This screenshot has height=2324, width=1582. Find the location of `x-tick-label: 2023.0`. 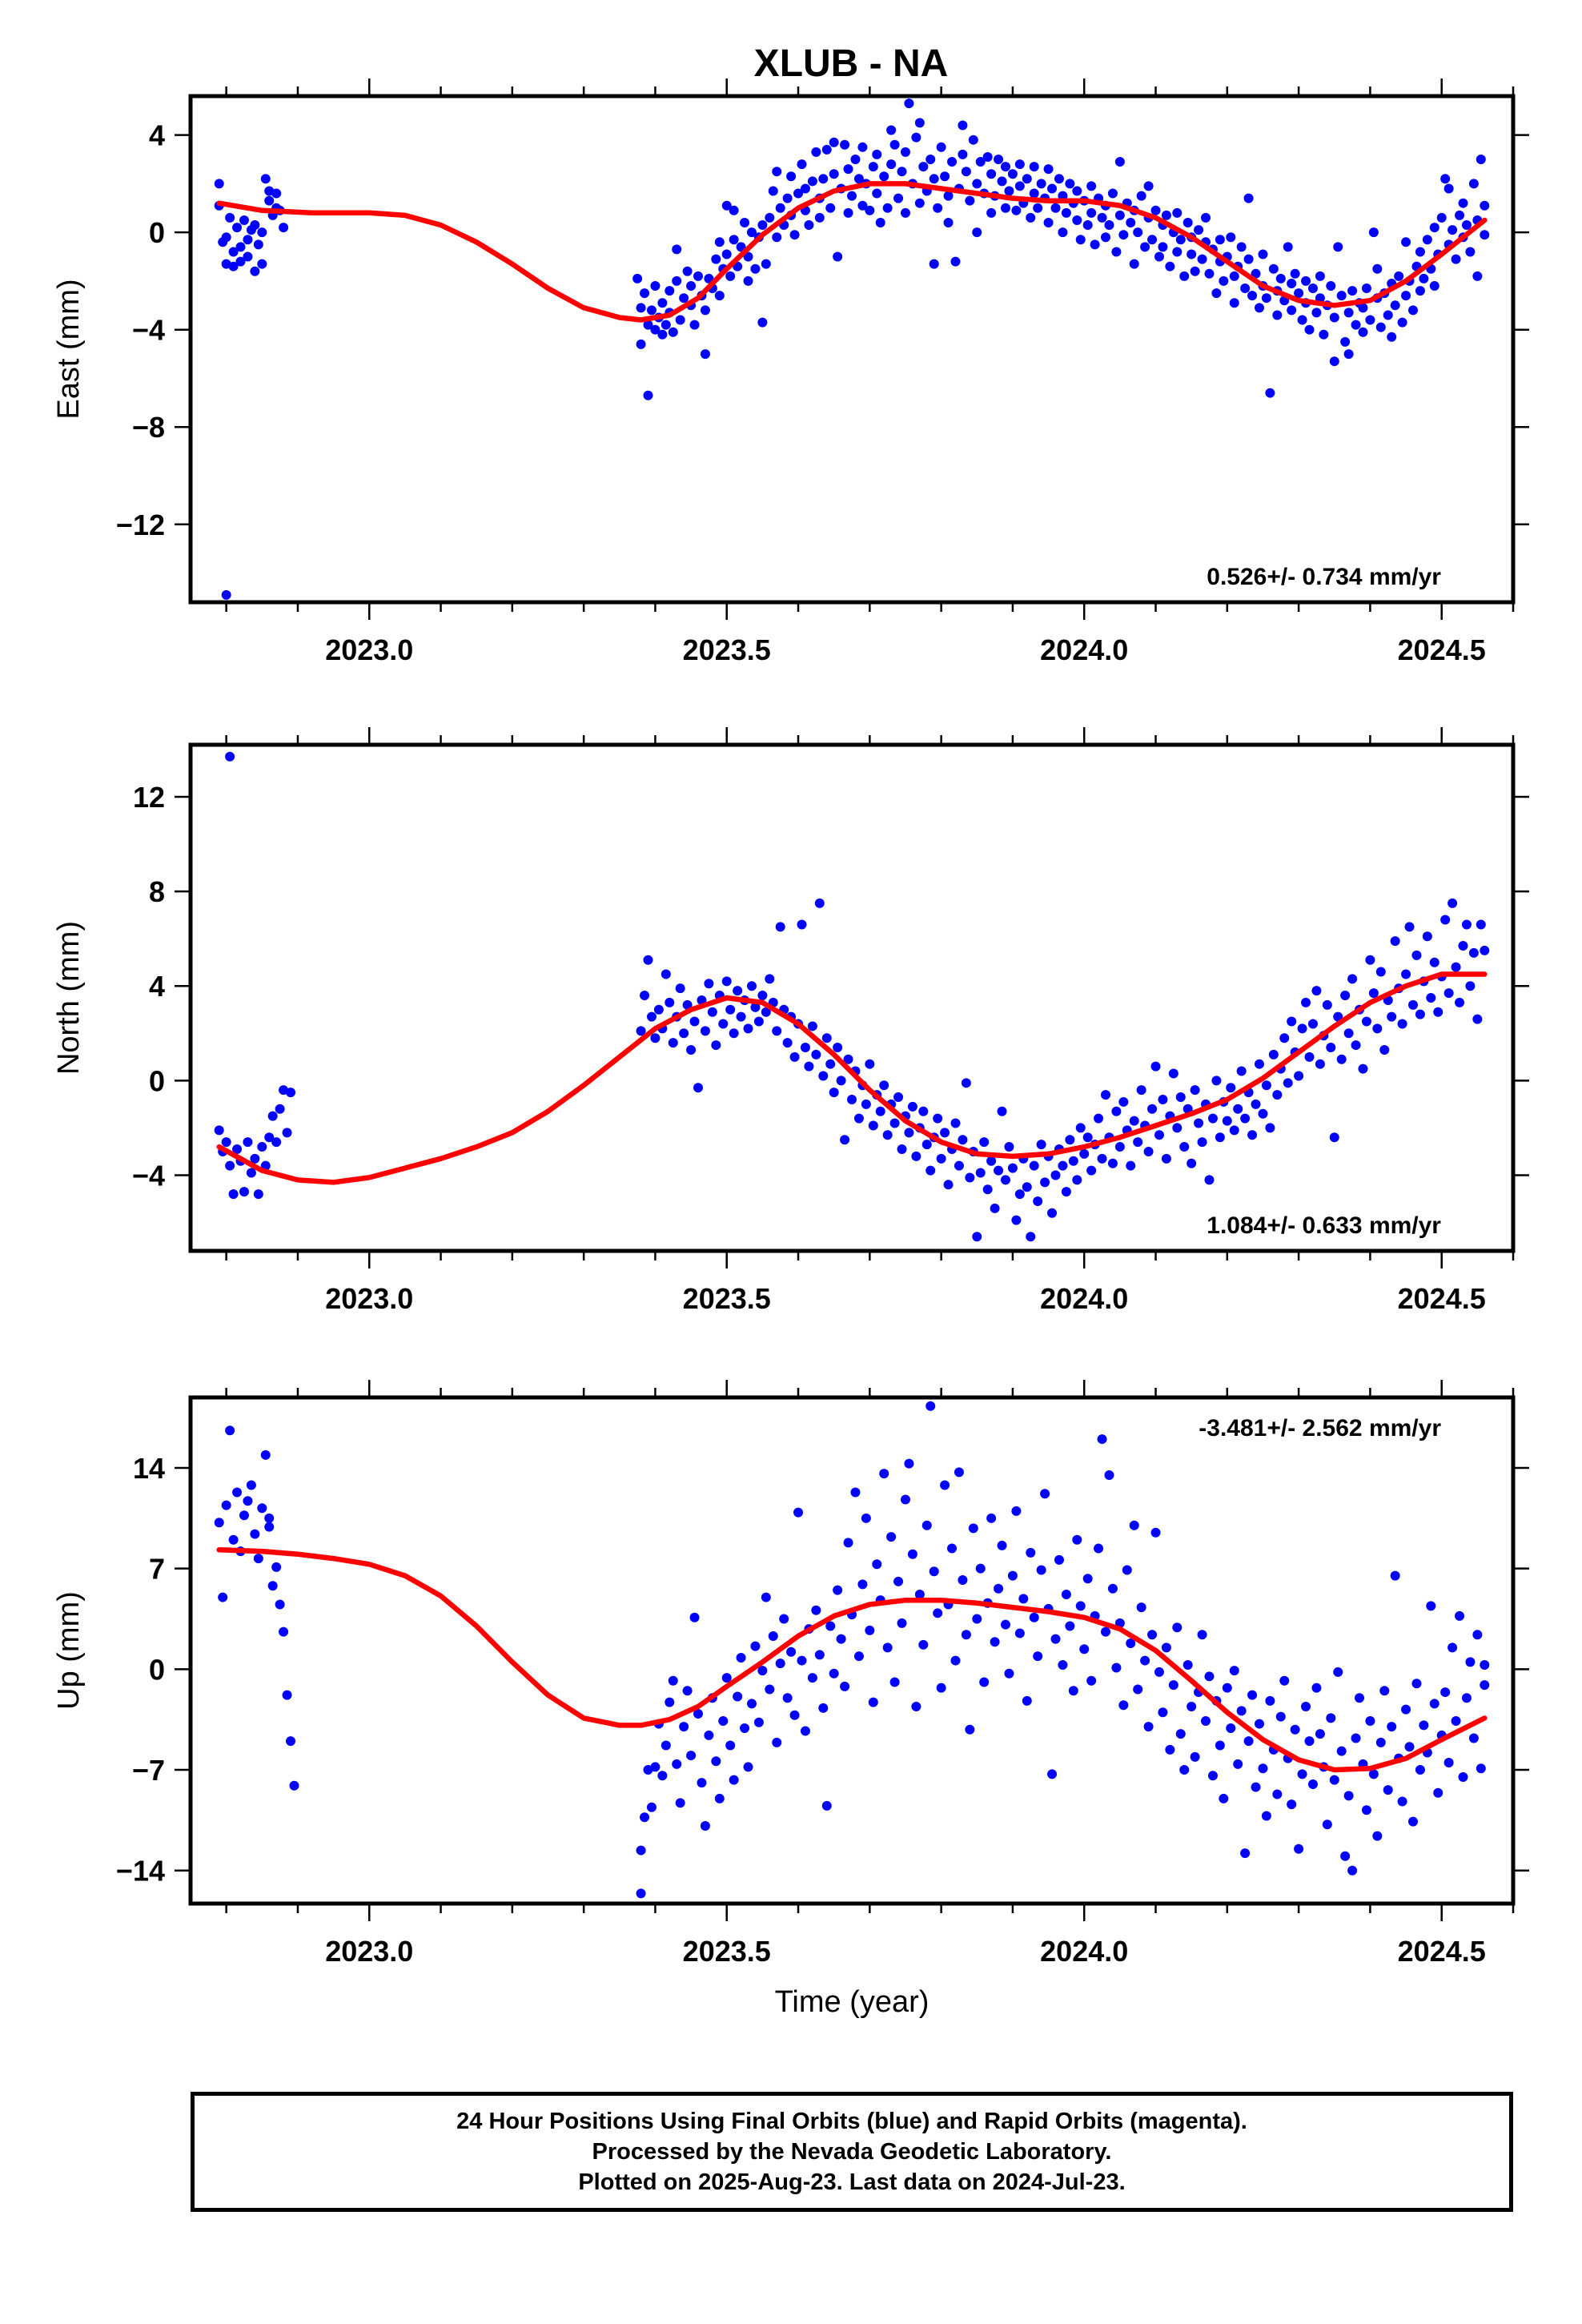

x-tick-label: 2023.0 is located at coordinates (369, 1951).